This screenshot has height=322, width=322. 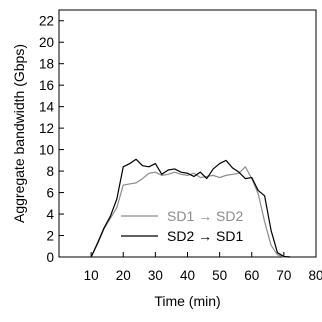 What do you see at coordinates (205, 236) in the screenshot?
I see `legend-label-sd2-sd1: SD2 → SD1` at bounding box center [205, 236].